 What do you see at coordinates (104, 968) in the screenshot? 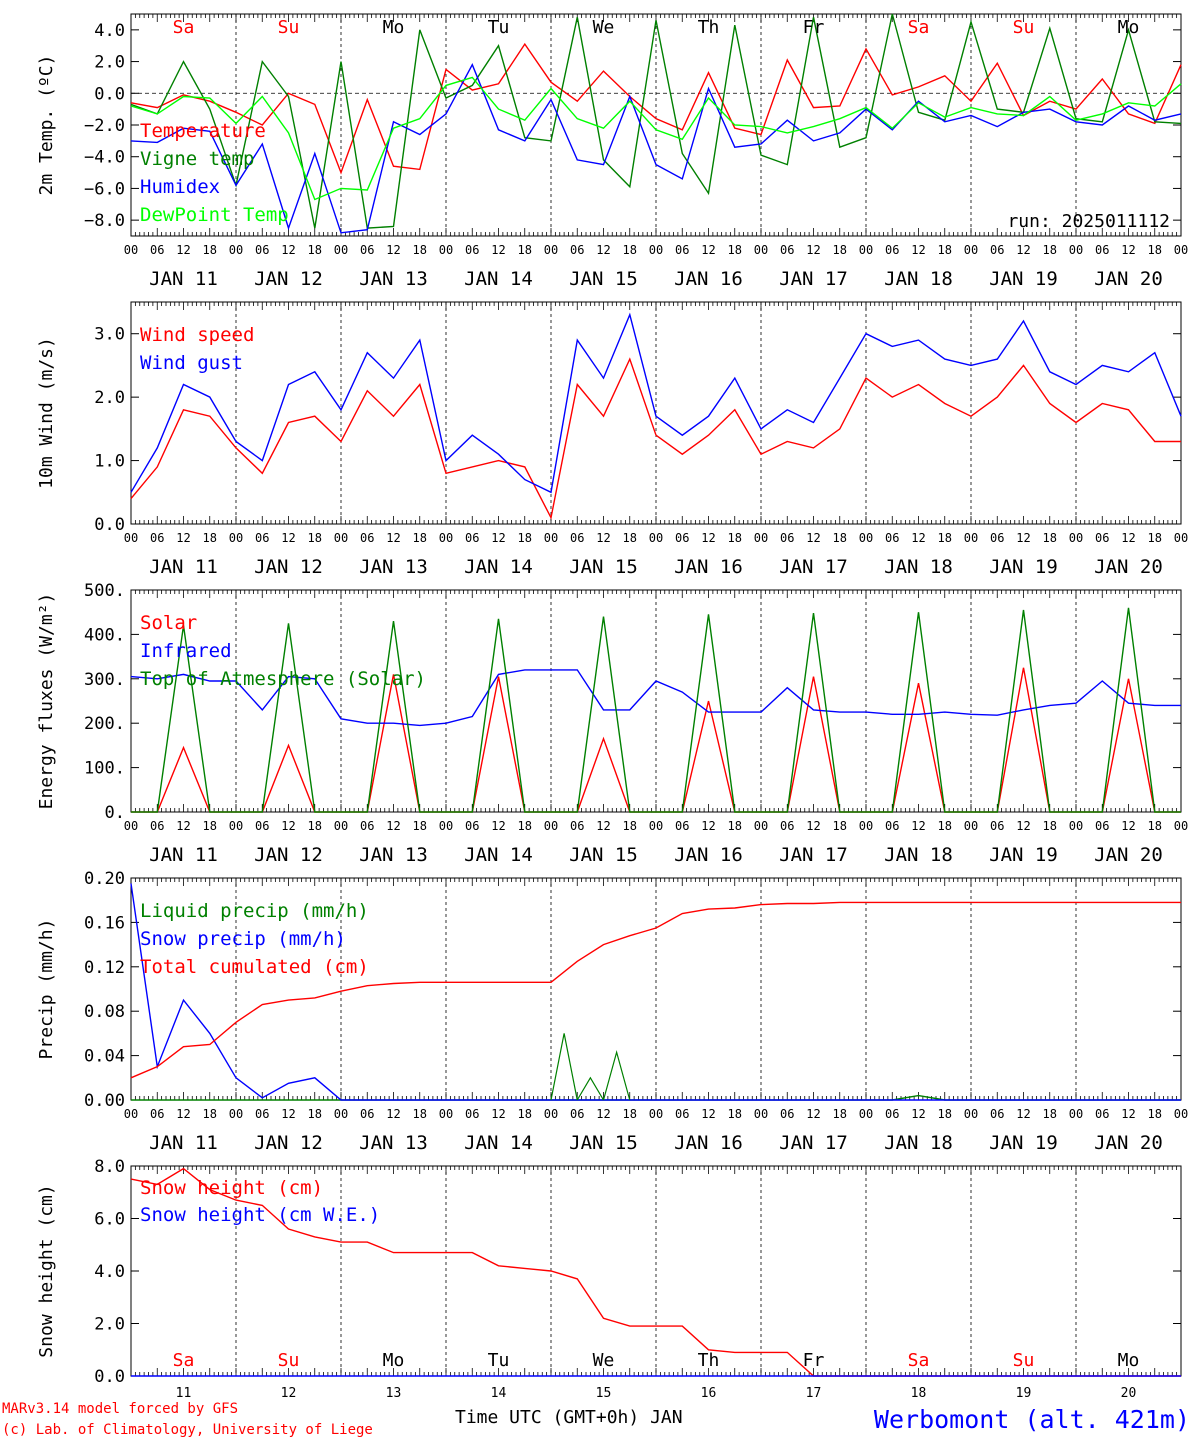
I see `y-tick-label: 0.12` at bounding box center [104, 968].